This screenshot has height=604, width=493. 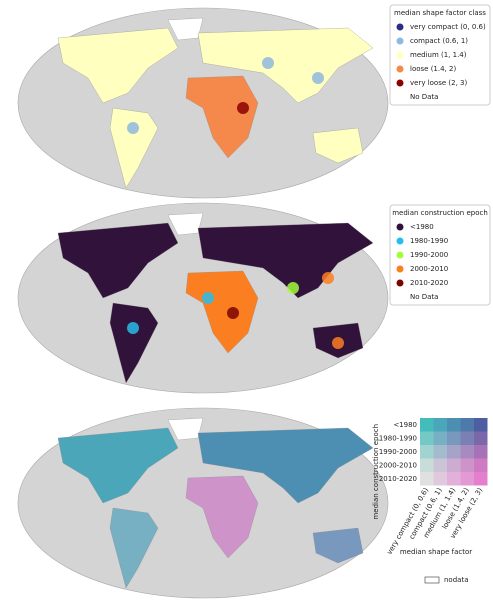 I want to click on row-label: <1980, so click(x=405, y=425).